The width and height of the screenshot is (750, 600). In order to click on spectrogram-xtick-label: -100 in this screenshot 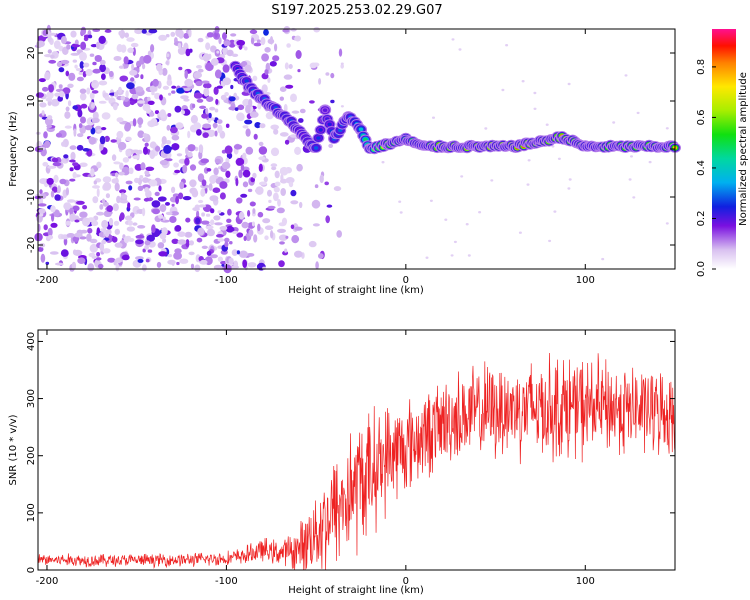, I will do `click(226, 280)`.